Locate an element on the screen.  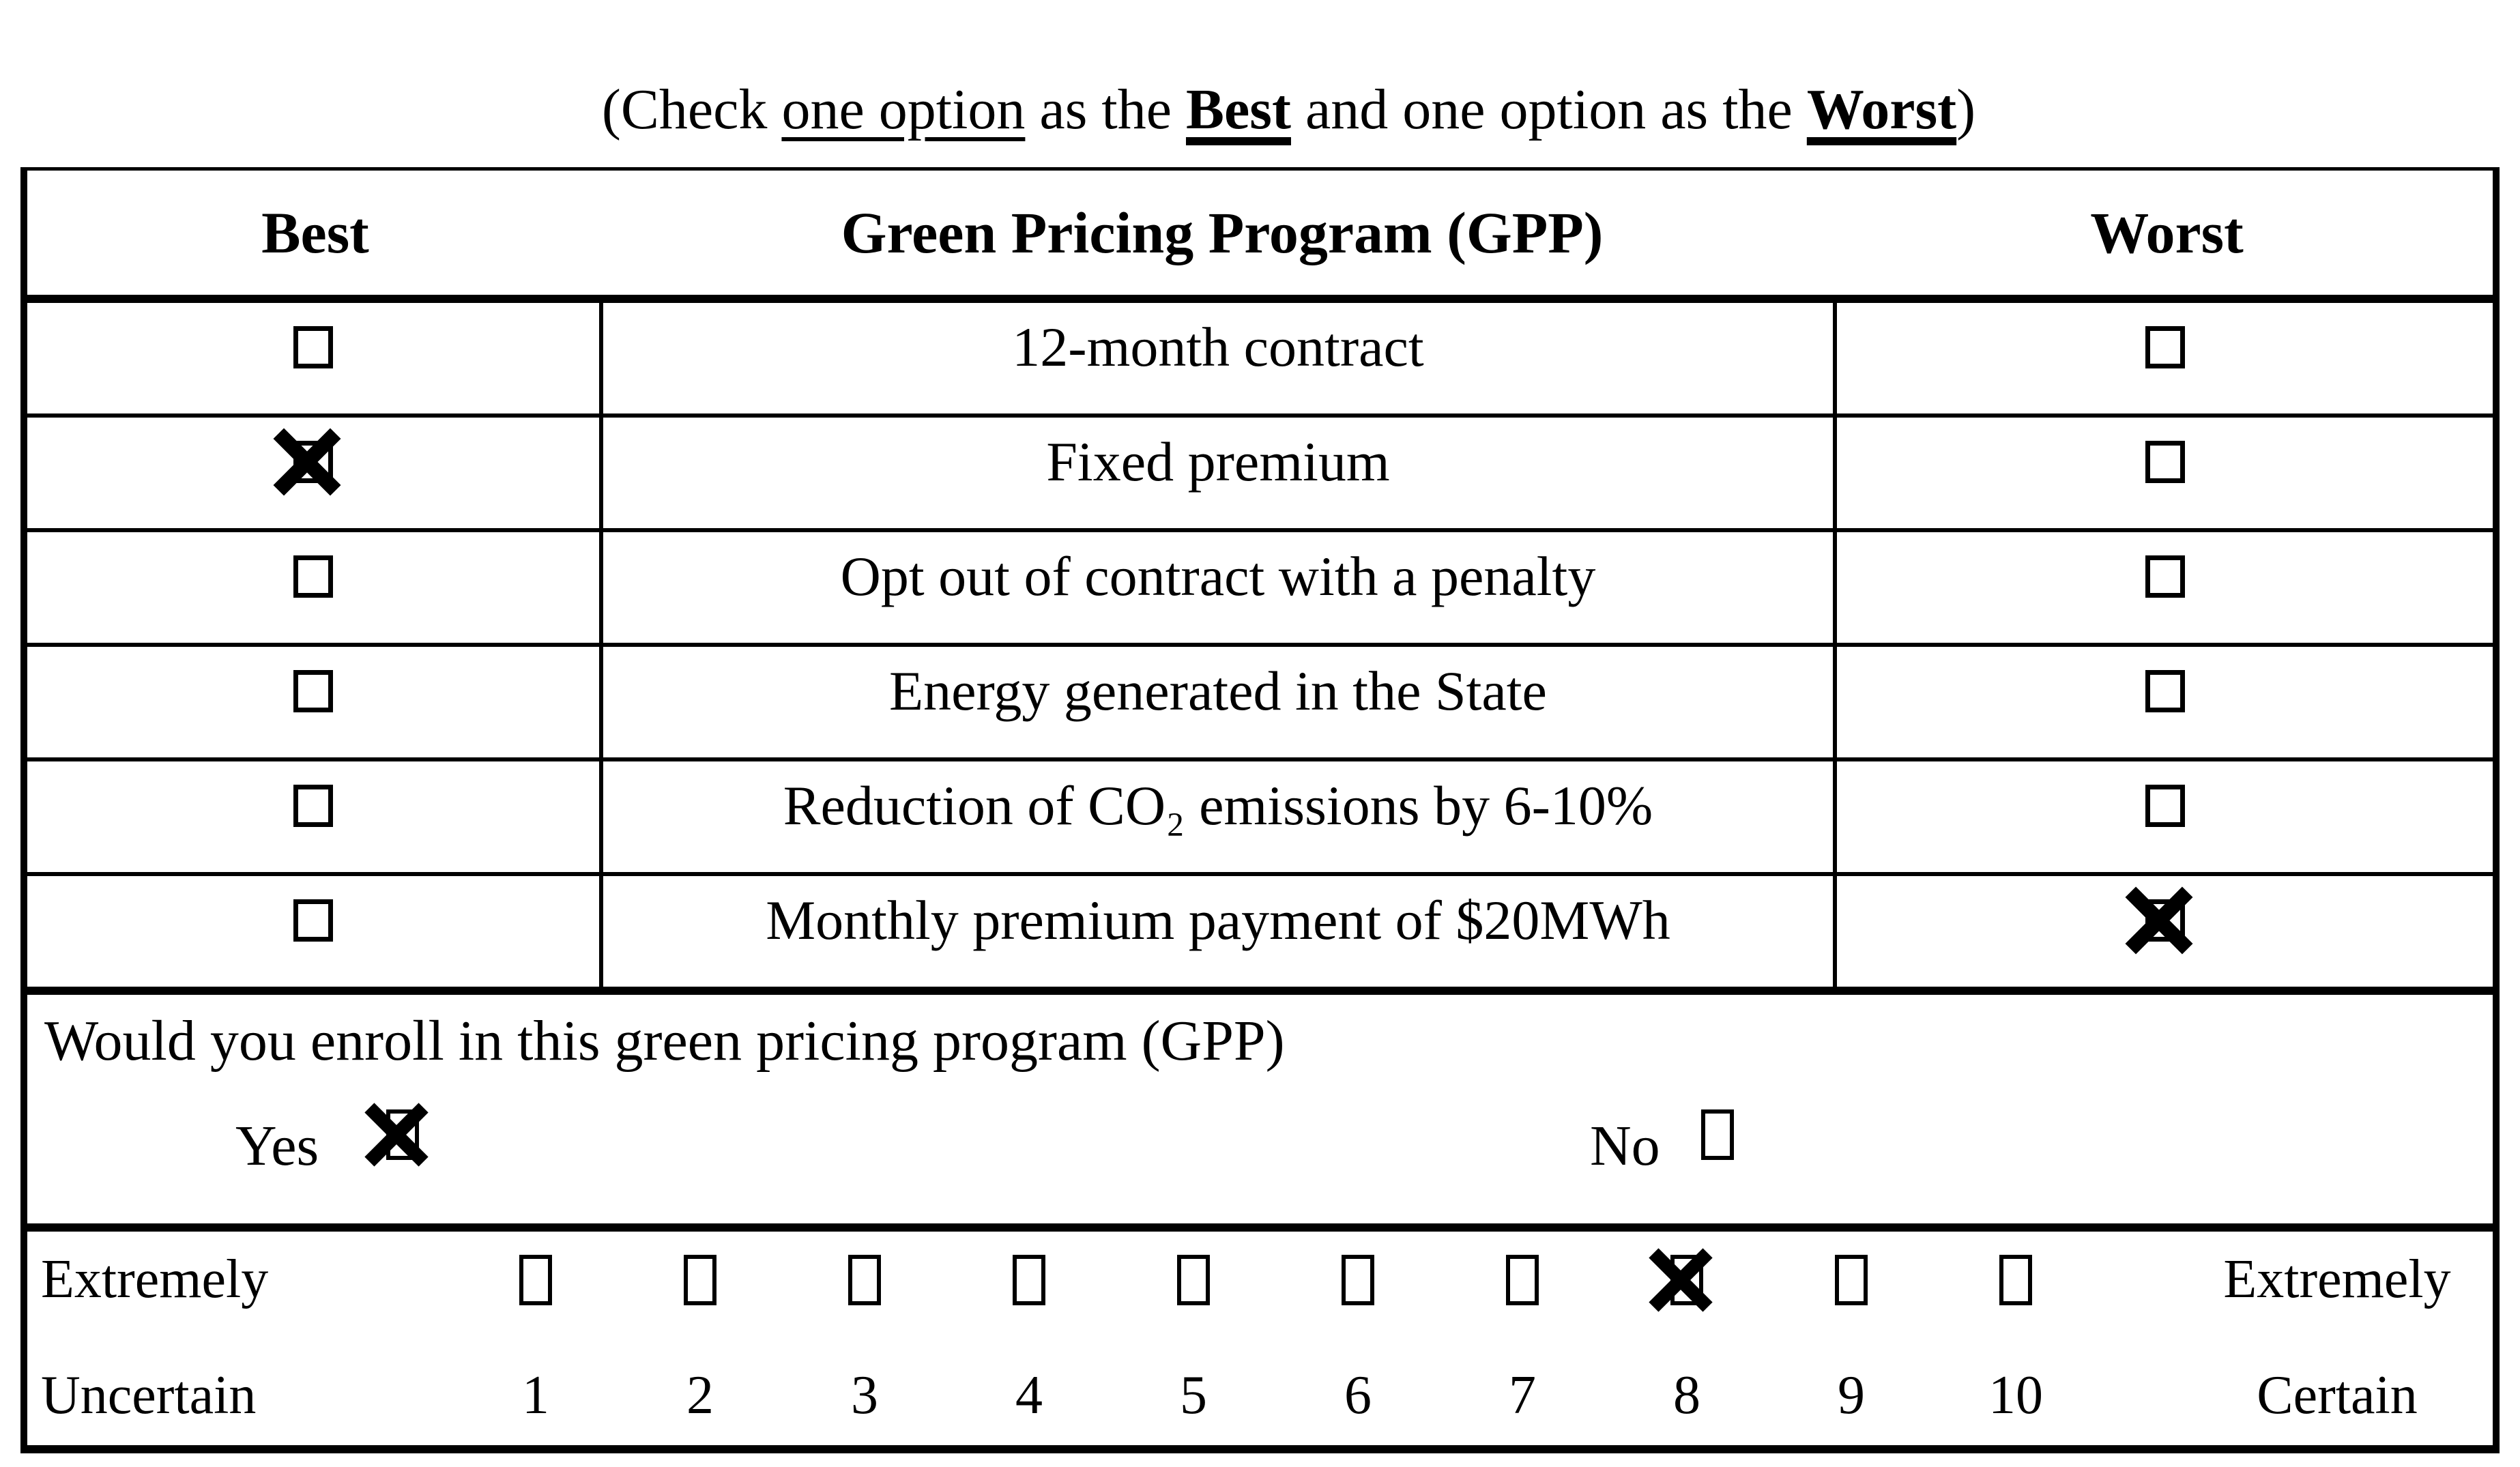
certainty-option-4: 4 is located at coordinates (1029, 1338).